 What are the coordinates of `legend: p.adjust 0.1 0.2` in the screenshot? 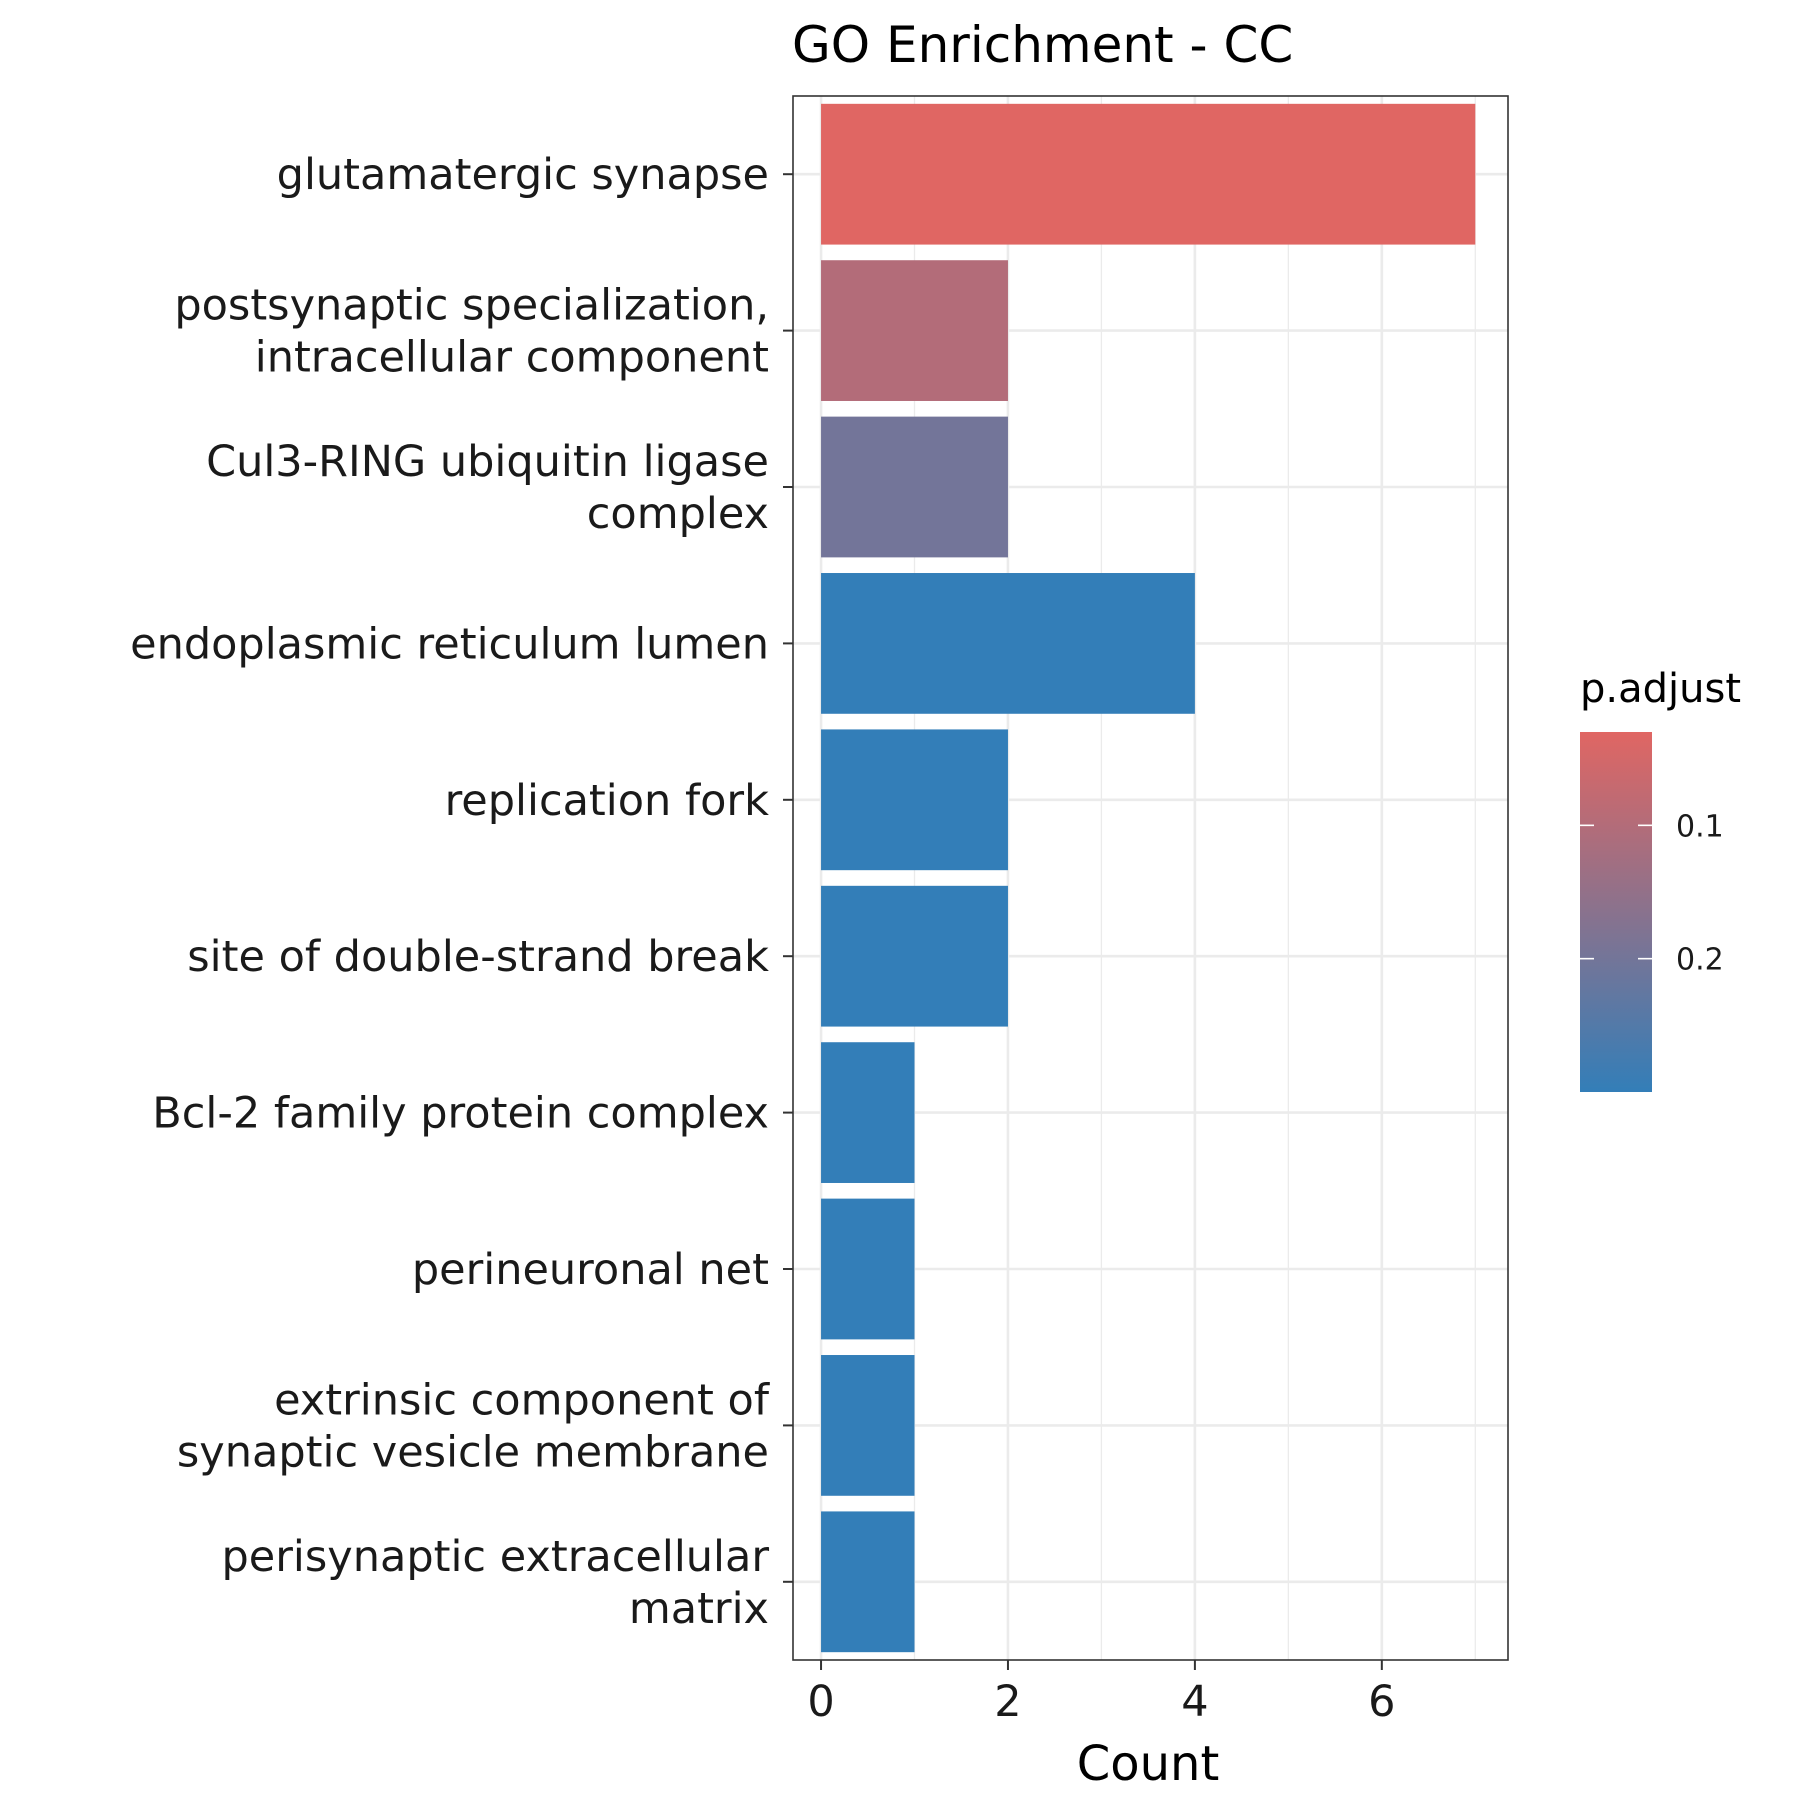 It's located at (1660, 879).